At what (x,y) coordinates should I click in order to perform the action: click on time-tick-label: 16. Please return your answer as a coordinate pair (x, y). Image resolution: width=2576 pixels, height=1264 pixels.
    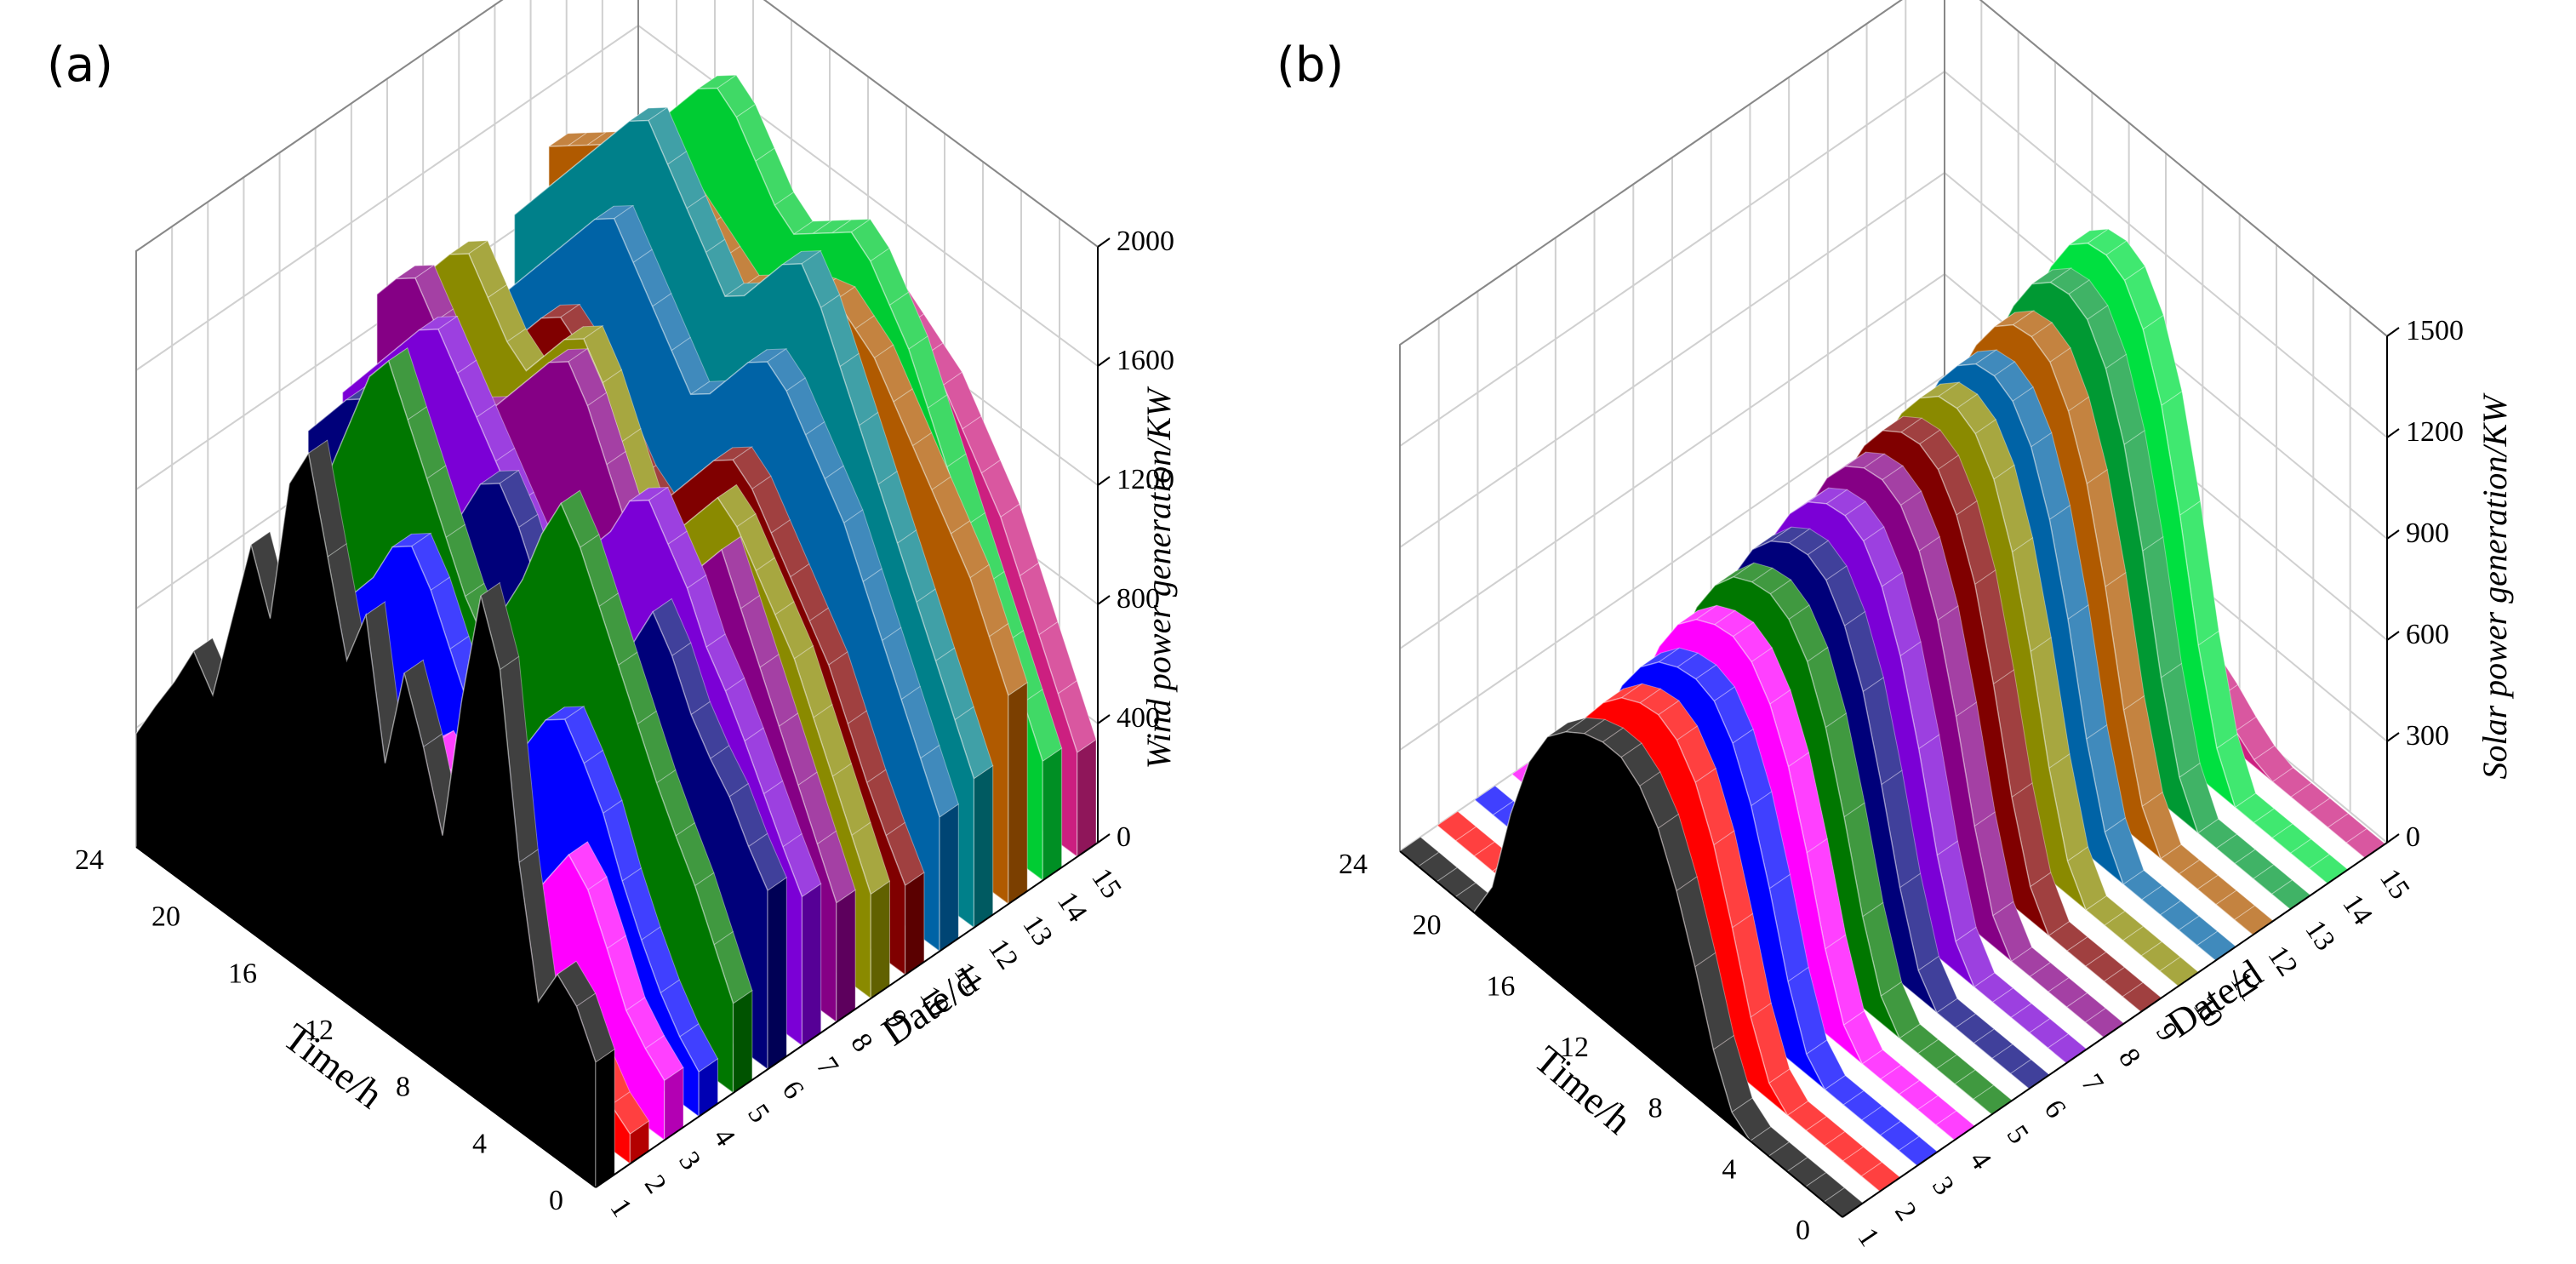
    Looking at the image, I should click on (1500, 986).